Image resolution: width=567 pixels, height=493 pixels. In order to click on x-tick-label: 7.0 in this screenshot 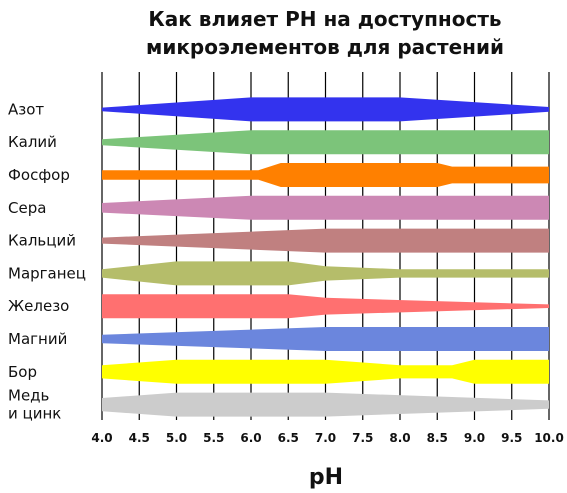, I will do `click(325, 438)`.